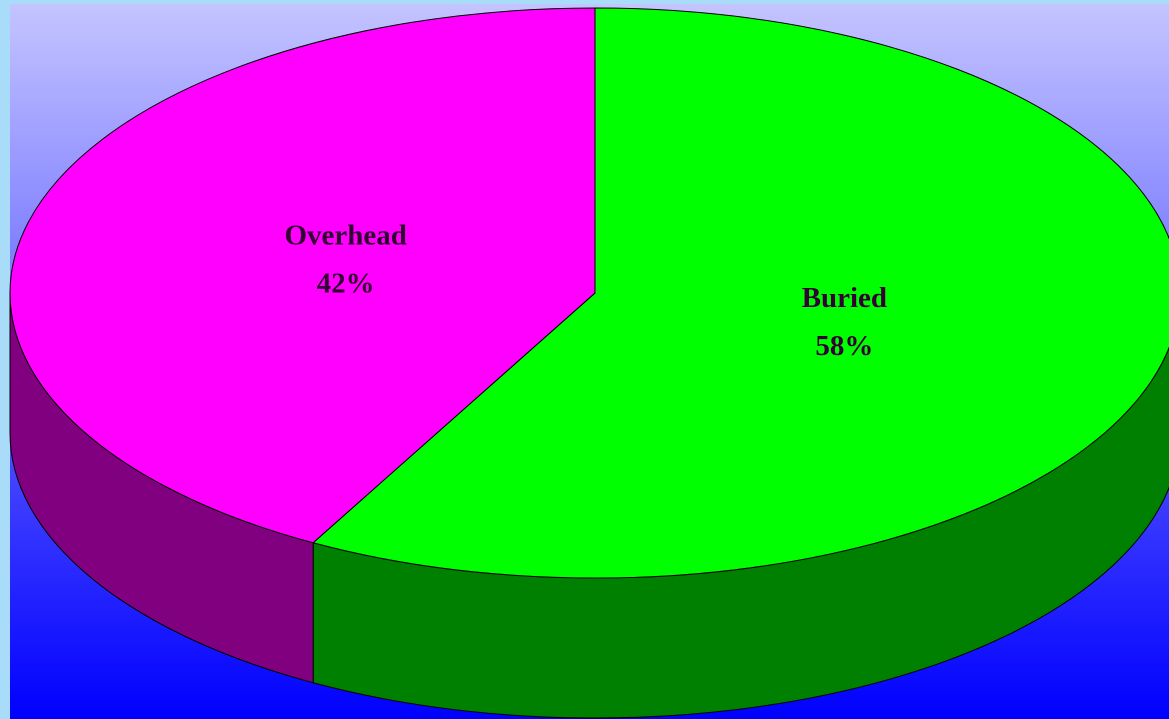 The width and height of the screenshot is (1169, 719). What do you see at coordinates (346, 284) in the screenshot?
I see `slice-value-label: 42%` at bounding box center [346, 284].